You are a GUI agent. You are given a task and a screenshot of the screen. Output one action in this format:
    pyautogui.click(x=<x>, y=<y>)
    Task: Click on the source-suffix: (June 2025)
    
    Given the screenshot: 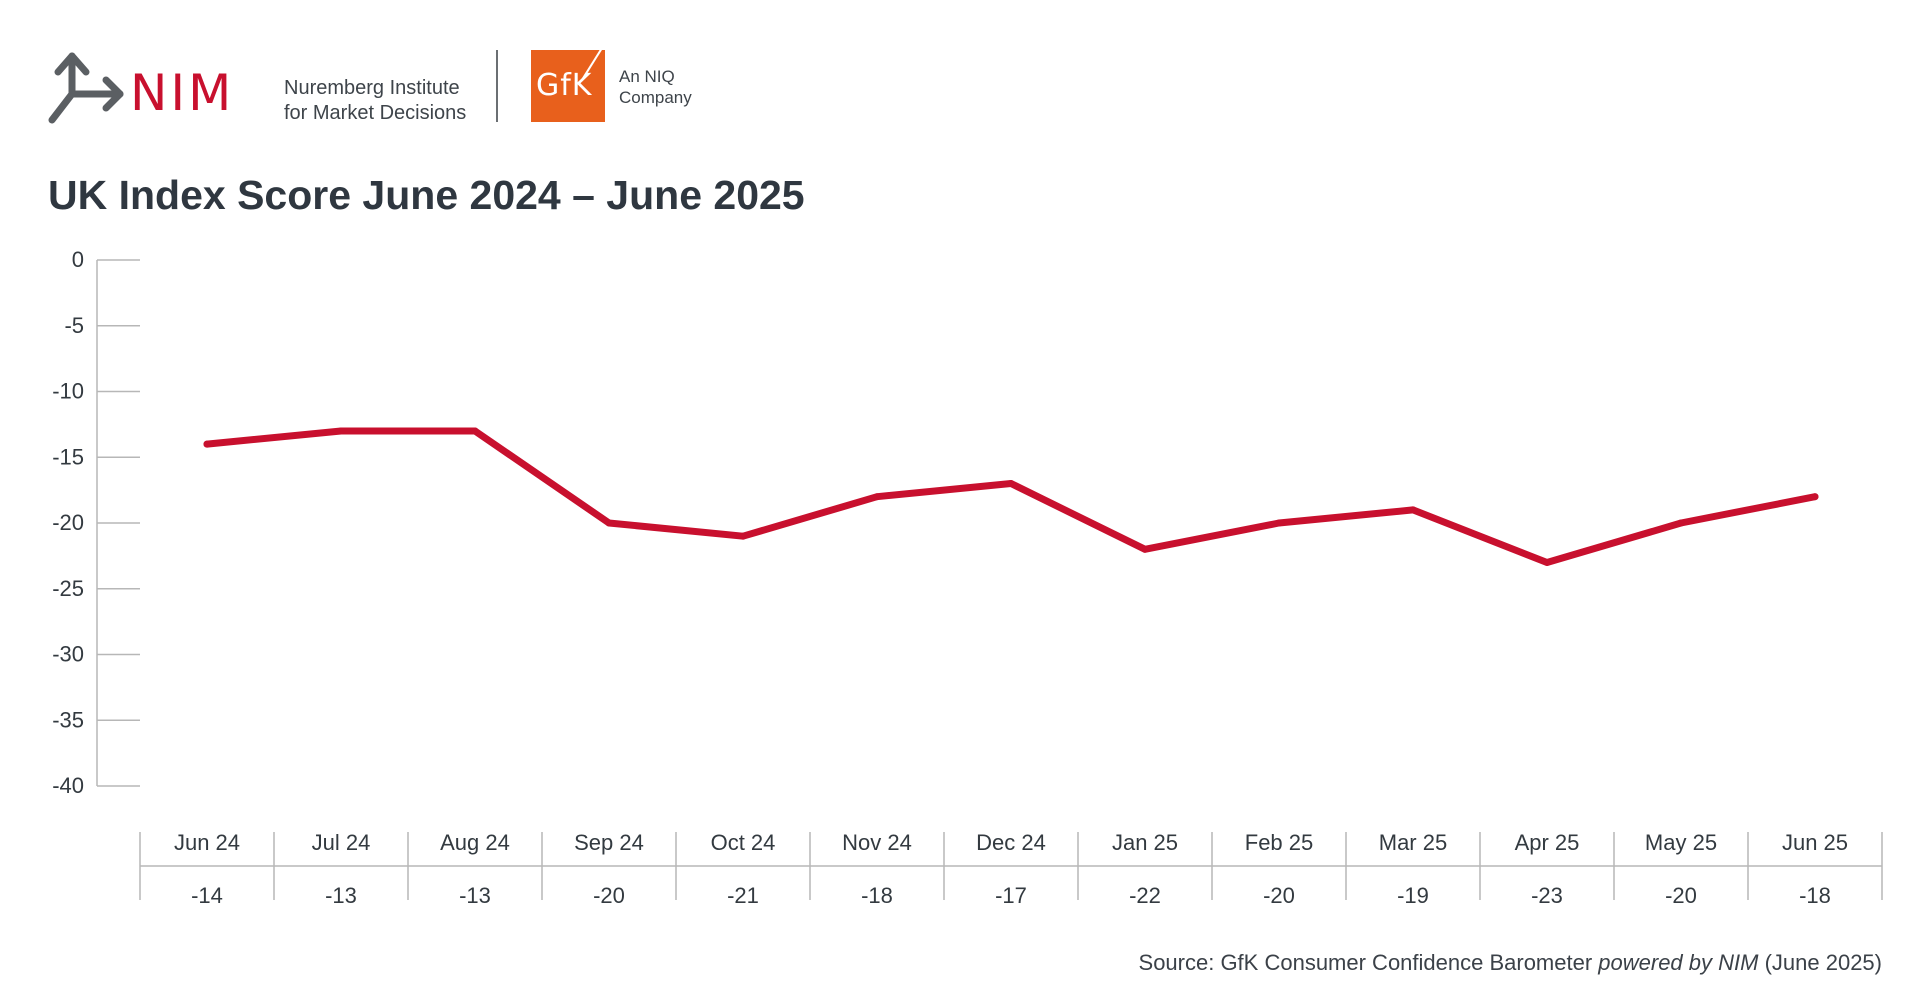 What is the action you would take?
    pyautogui.click(x=1820, y=962)
    